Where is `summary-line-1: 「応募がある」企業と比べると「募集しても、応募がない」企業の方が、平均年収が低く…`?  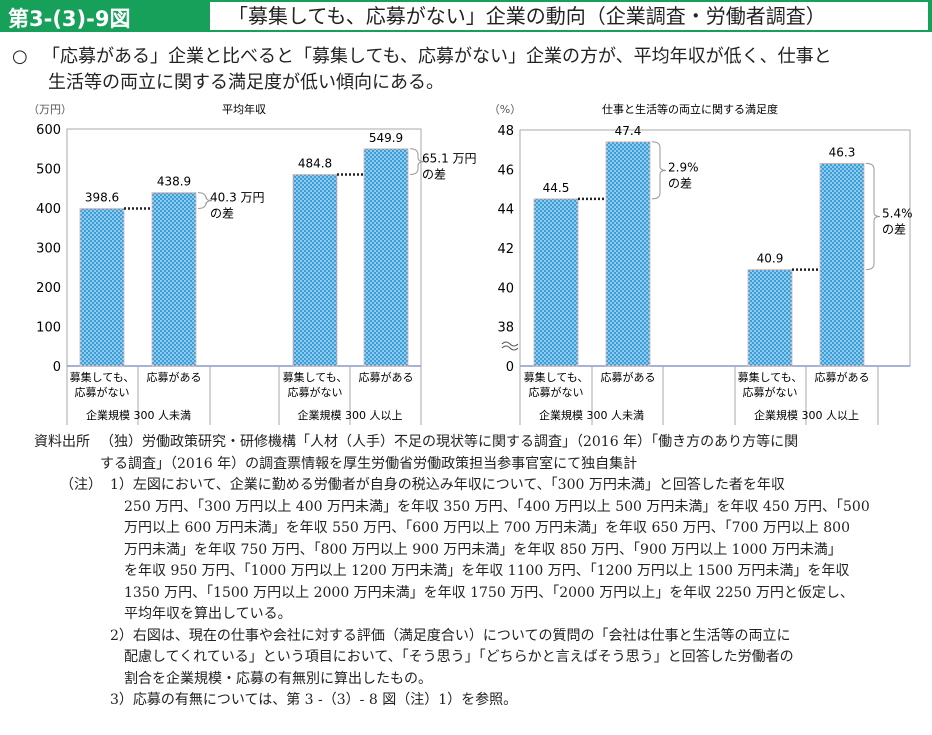 summary-line-1: 「応募がある」企業と比べると「募集しても、応募がない」企業の方が、平均年収が低く… is located at coordinates (437, 56).